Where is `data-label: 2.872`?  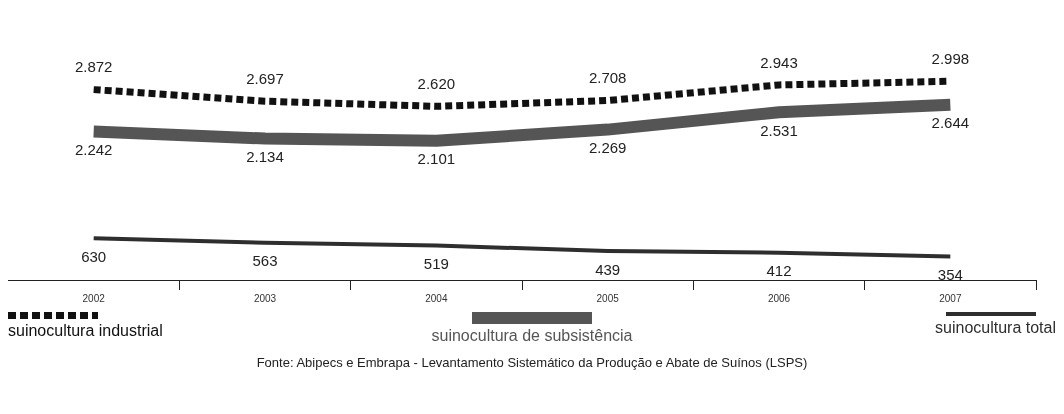
data-label: 2.872 is located at coordinates (93, 67).